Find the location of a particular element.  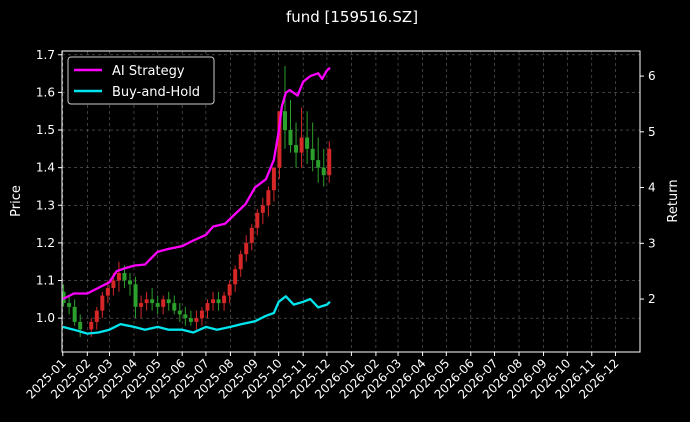

left-axis-label: Price is located at coordinates (16, 201).